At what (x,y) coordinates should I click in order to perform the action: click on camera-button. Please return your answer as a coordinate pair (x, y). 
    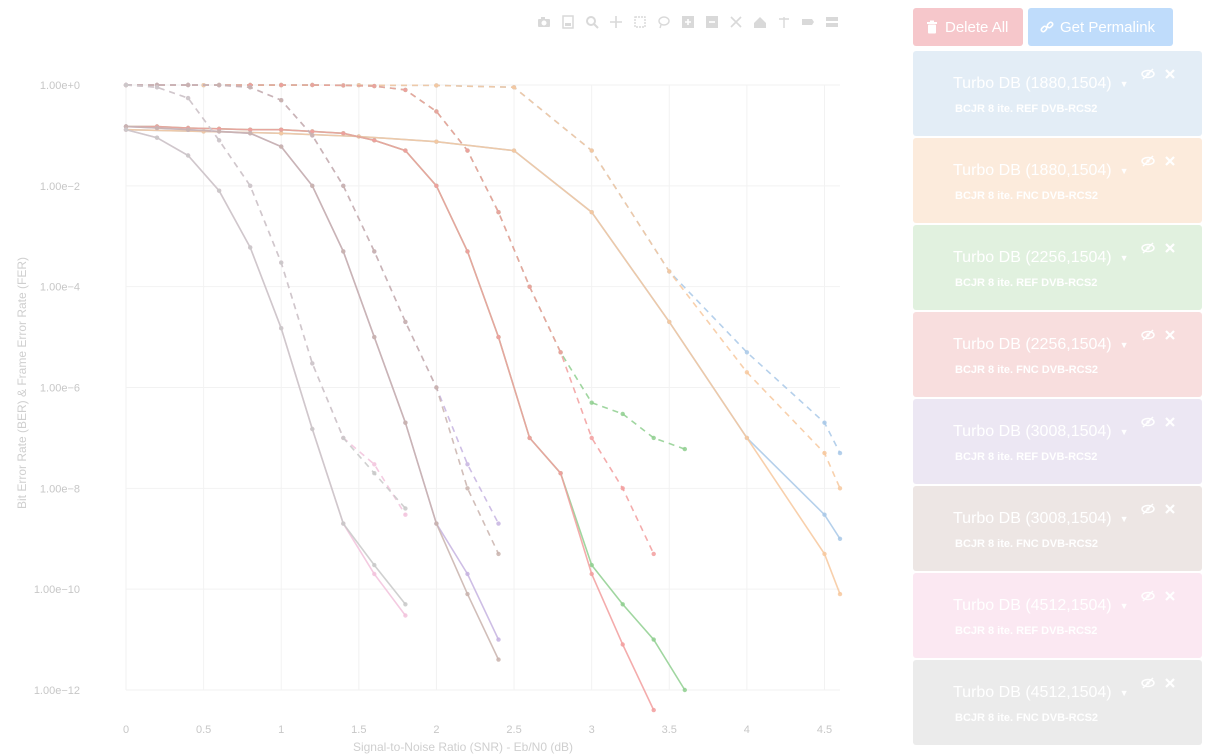
    Looking at the image, I should click on (544, 22).